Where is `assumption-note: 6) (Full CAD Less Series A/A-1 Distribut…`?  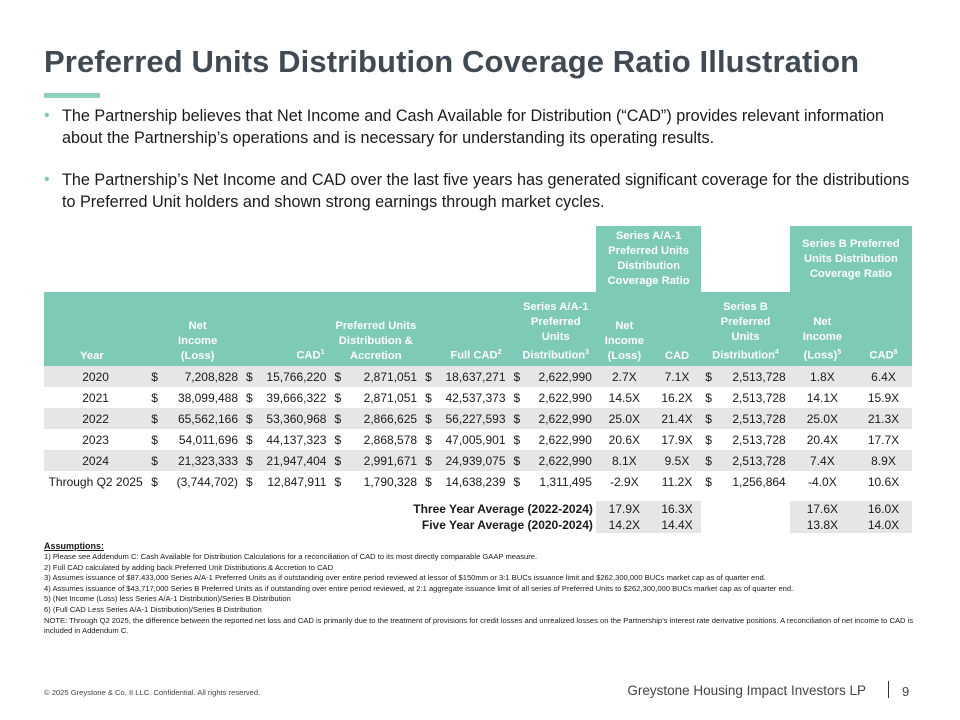 assumption-note: 6) (Full CAD Less Series A/A-1 Distribut… is located at coordinates (153, 609).